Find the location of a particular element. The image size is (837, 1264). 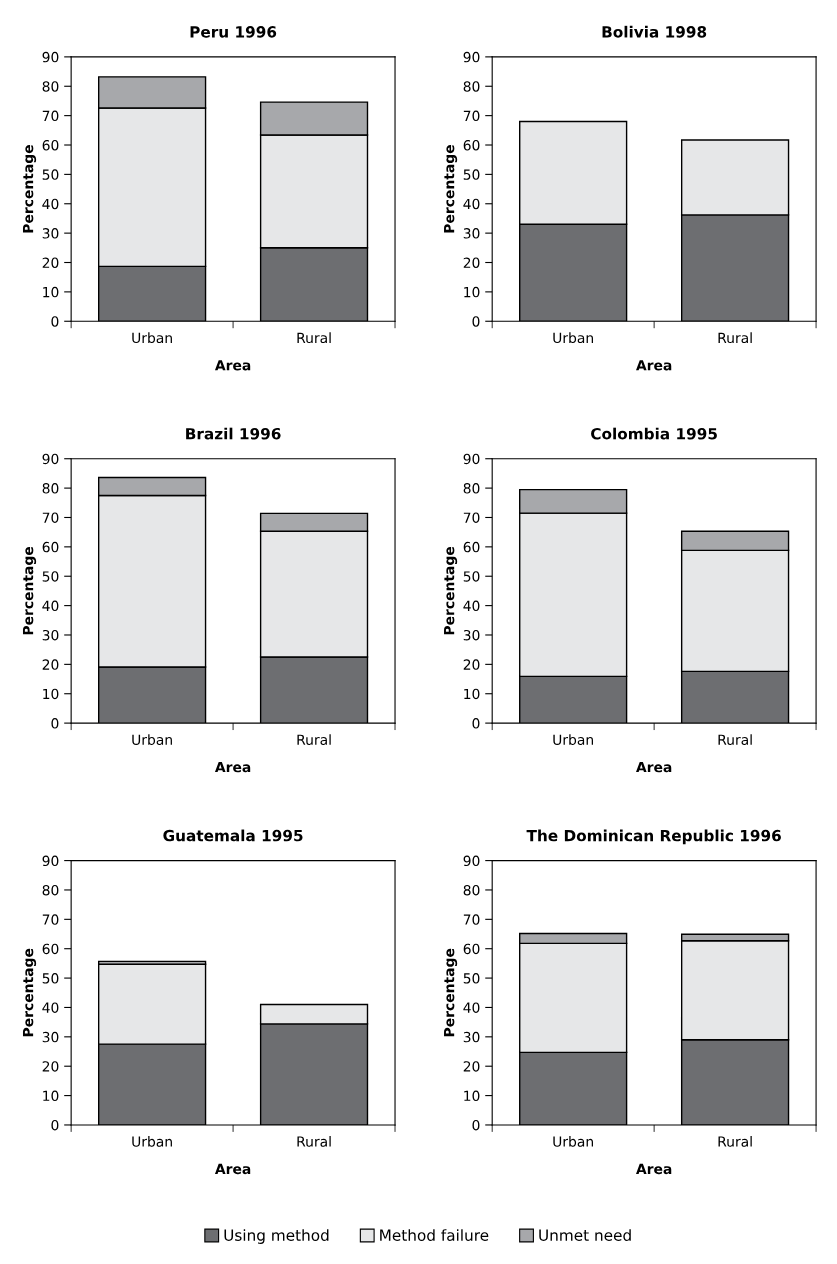

chart-title: Colombia 1995 is located at coordinates (654, 433).